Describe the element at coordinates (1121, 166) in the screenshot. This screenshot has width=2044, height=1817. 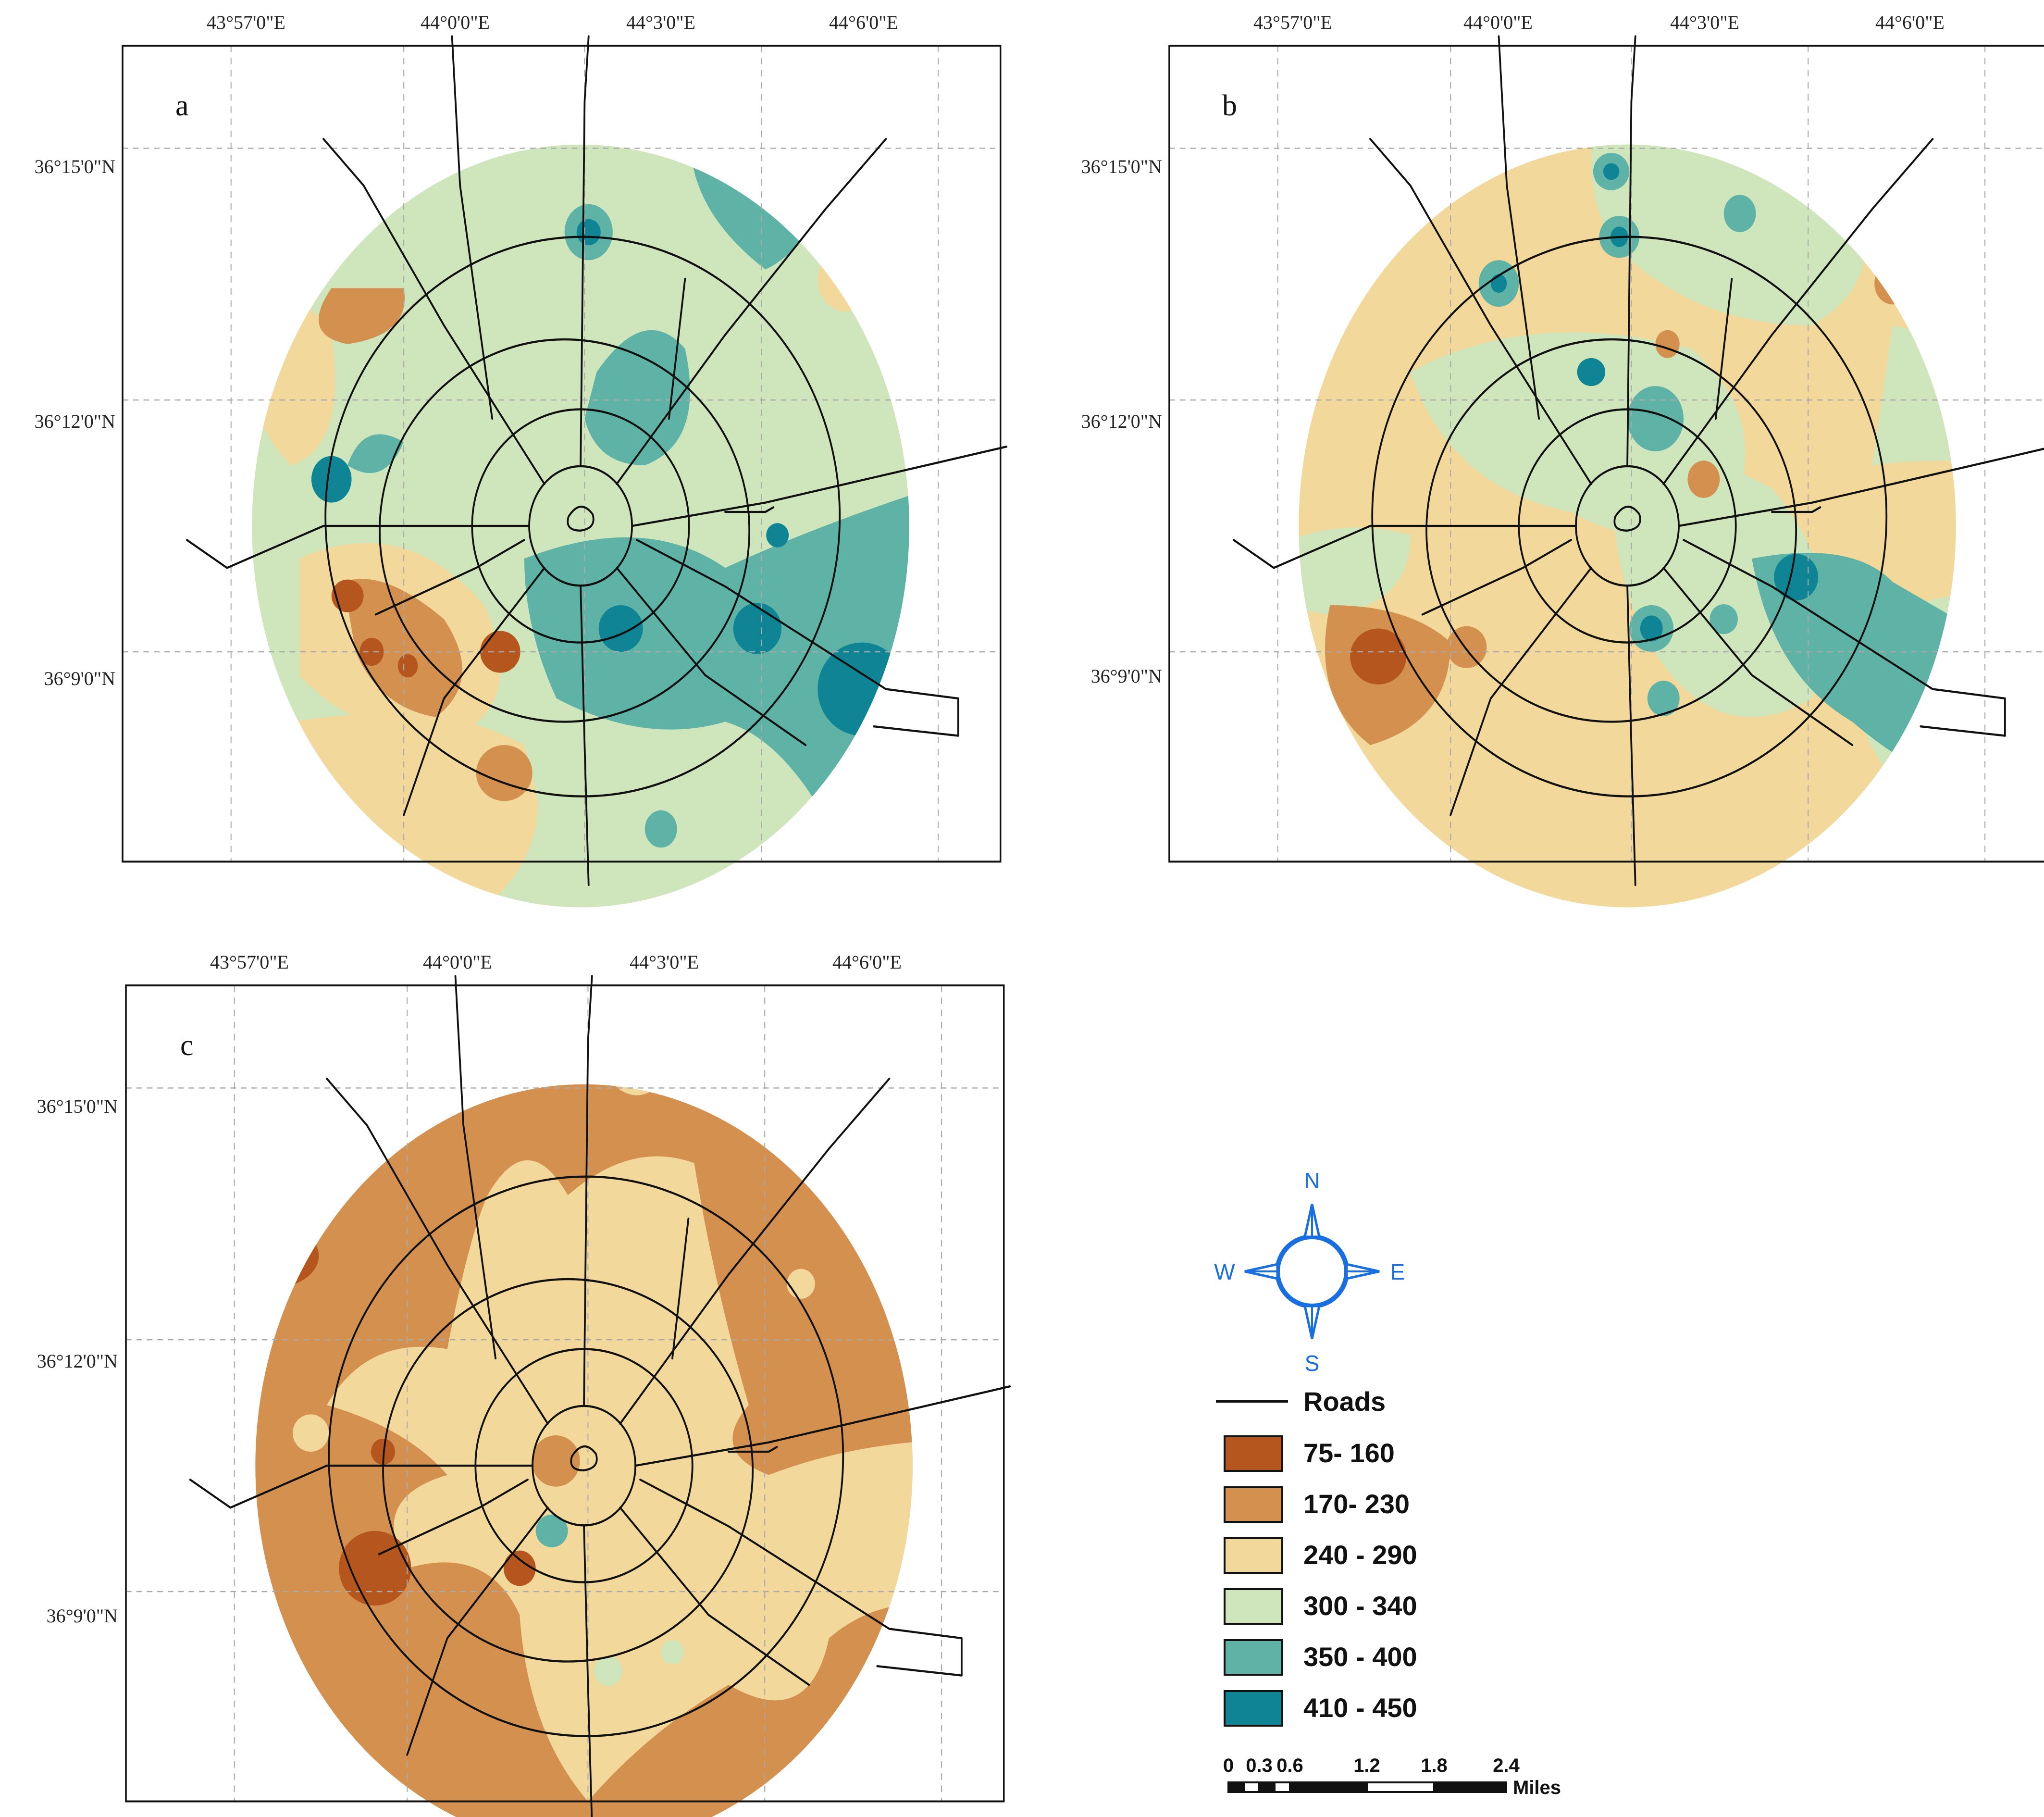
I see `panel-b-lat-label: 36°15'0"N` at that location.